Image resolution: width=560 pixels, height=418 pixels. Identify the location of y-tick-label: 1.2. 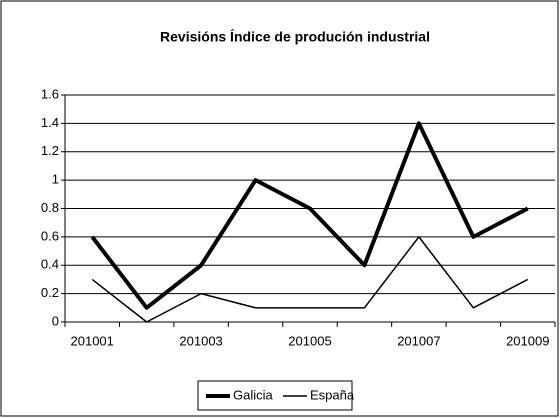
(50, 150).